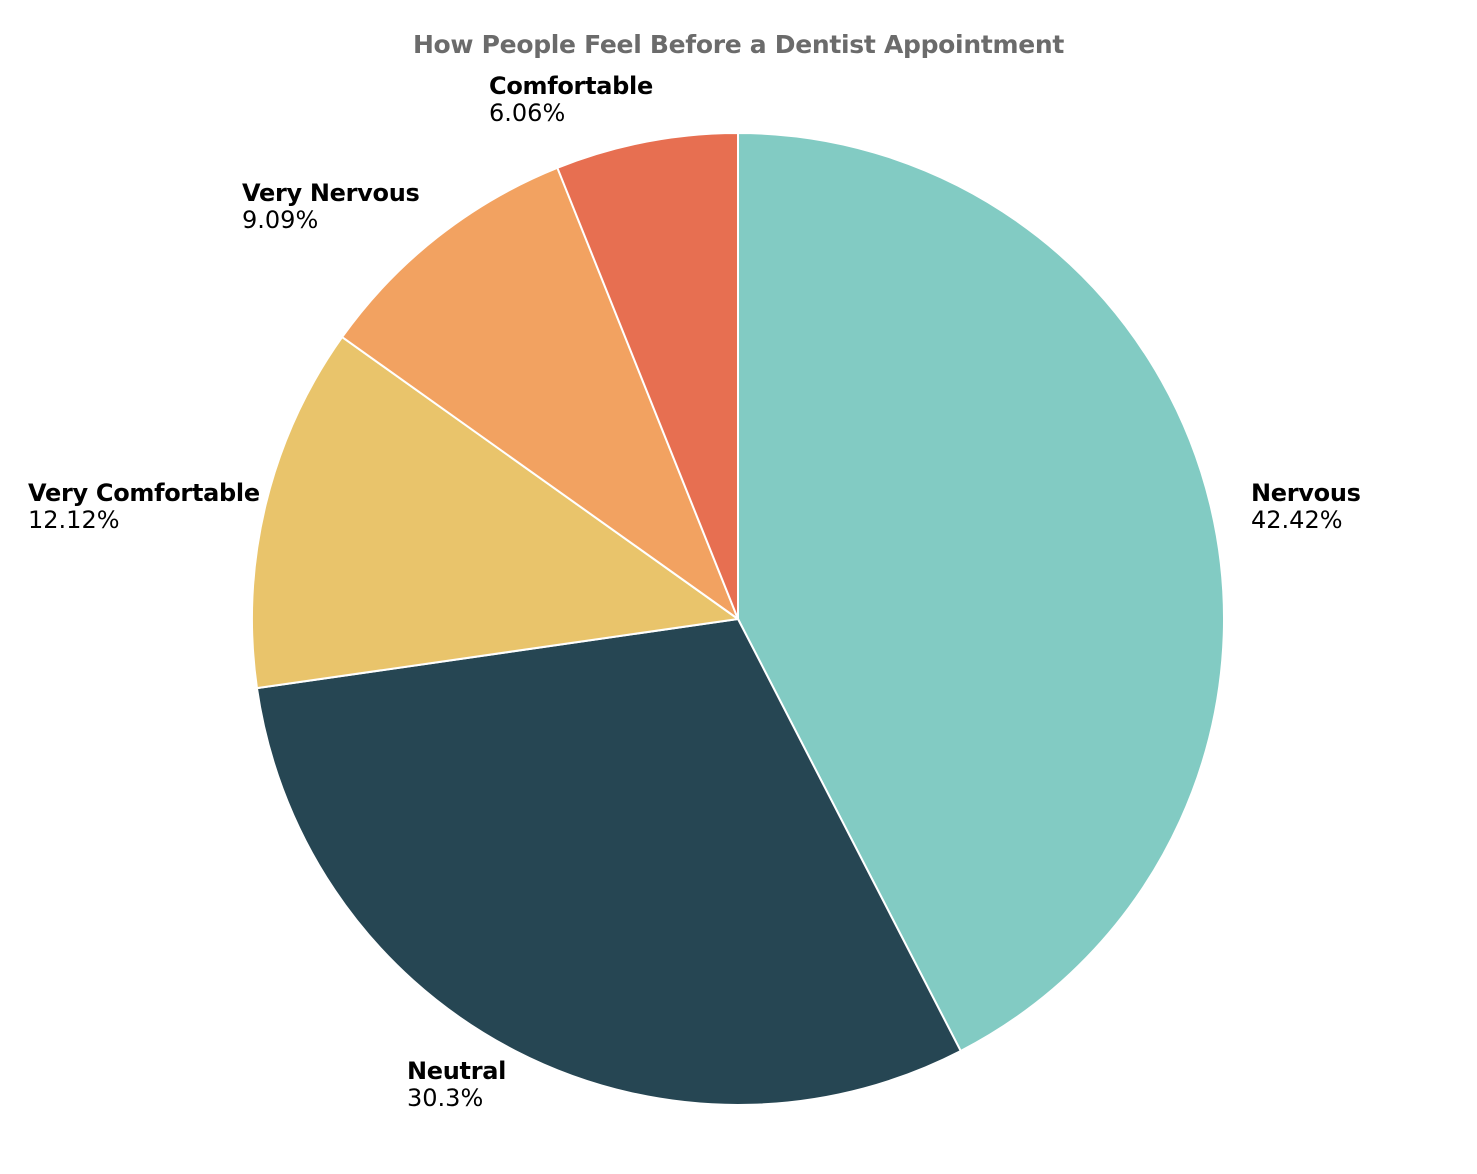  Describe the element at coordinates (1306, 493) in the screenshot. I see `slice-name-nervous: Nervous` at that location.